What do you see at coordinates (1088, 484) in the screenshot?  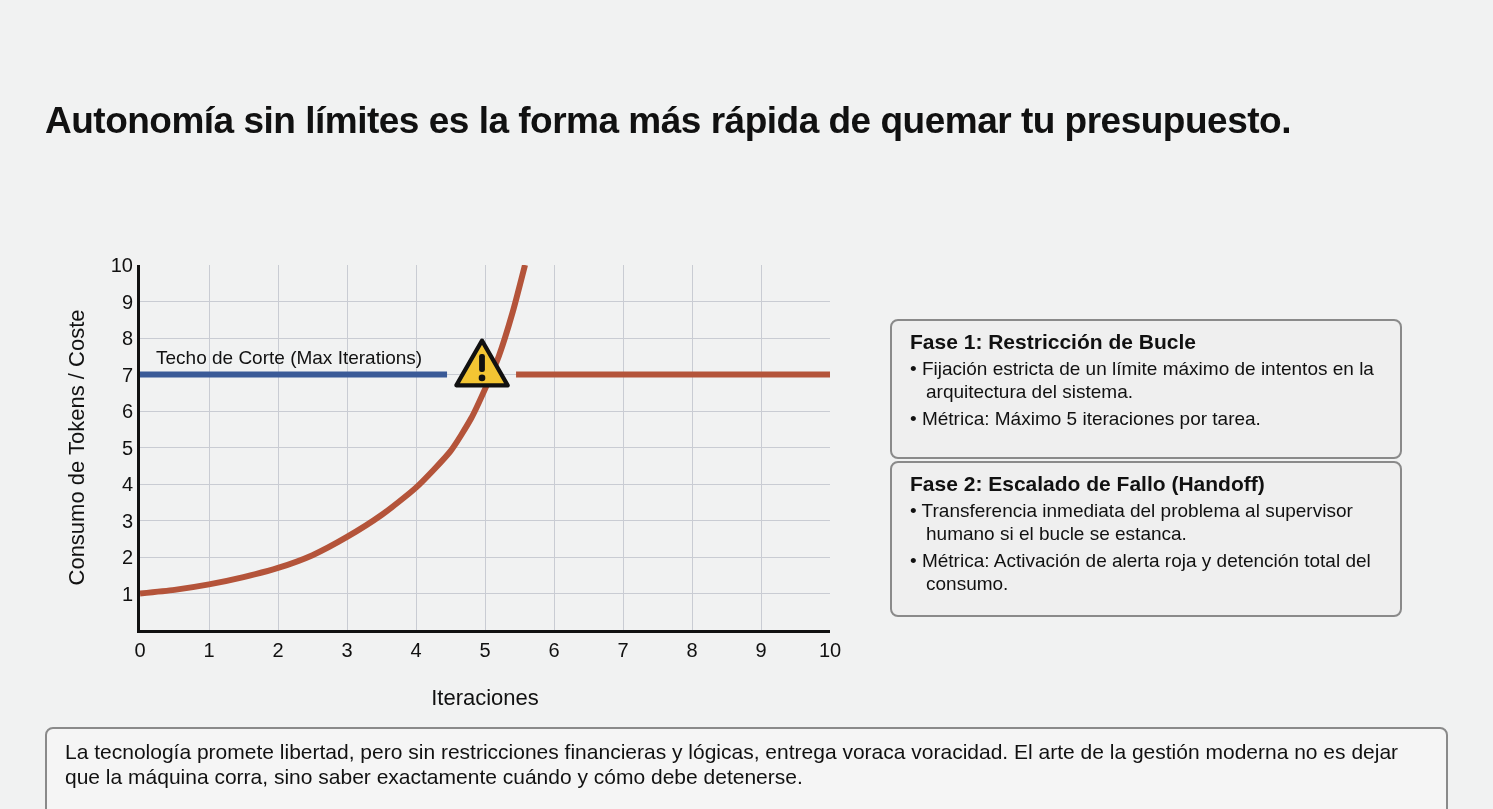 I see `text: Fase 2: Escalado de Fallo (Handoff)` at bounding box center [1088, 484].